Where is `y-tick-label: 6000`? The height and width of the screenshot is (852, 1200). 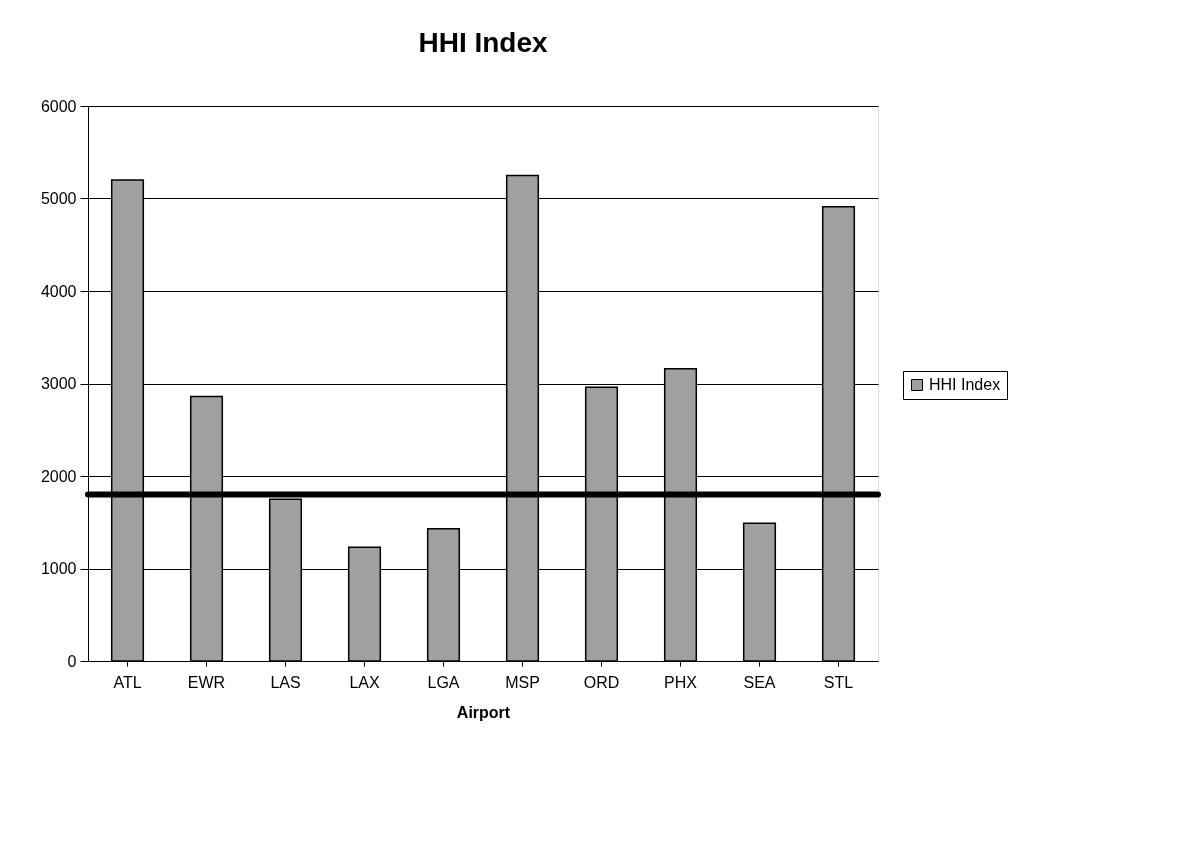
y-tick-label: 6000 is located at coordinates (58, 106).